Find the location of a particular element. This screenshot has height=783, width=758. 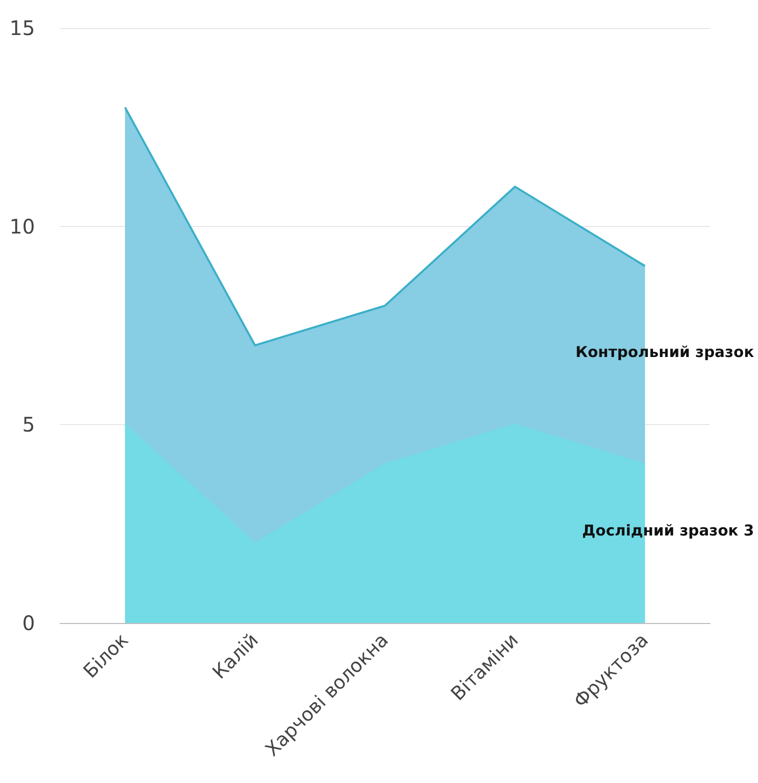

y-tick-label: 15 is located at coordinates (22, 28).